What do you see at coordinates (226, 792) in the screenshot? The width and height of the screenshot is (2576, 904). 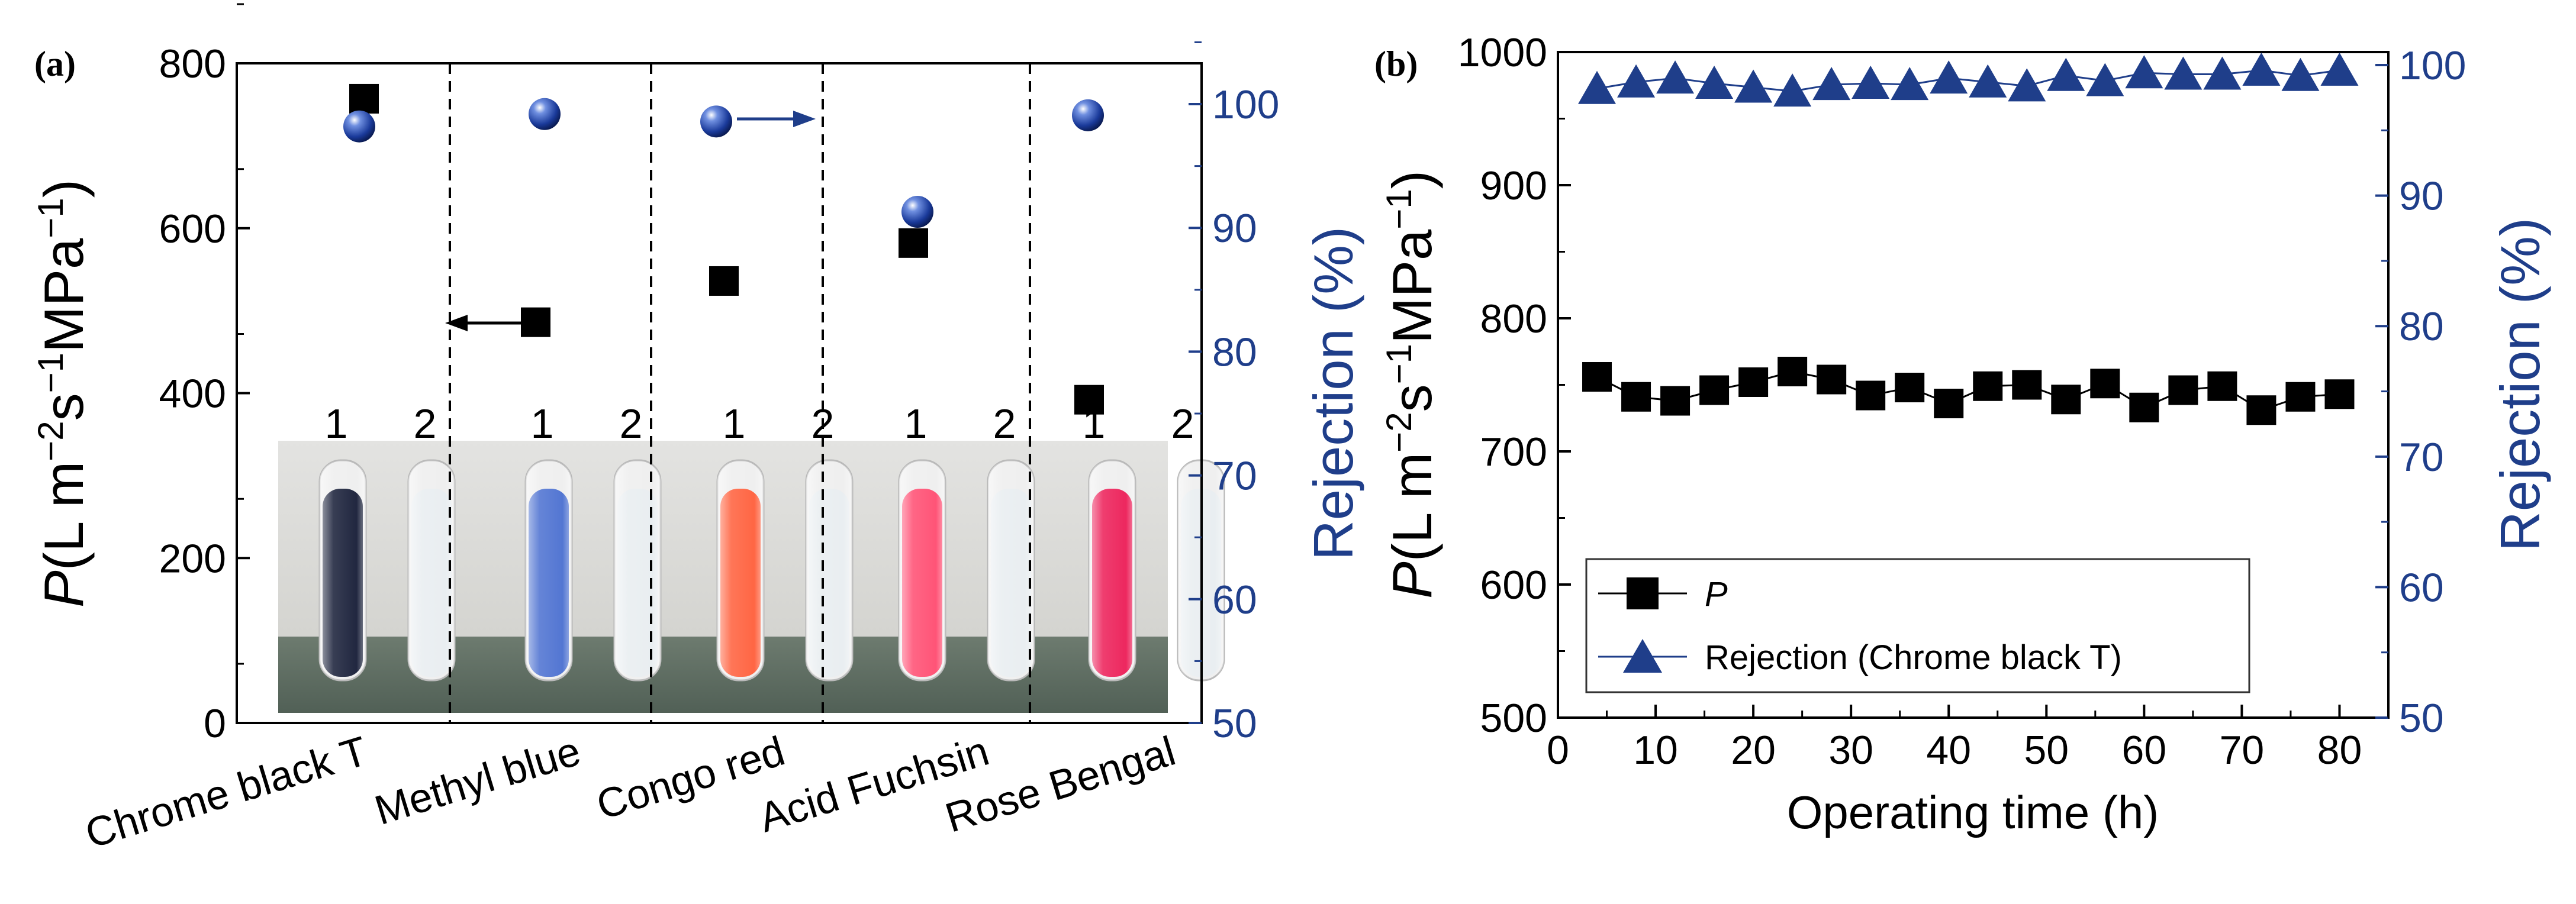 I see `category-label: Chrome black T` at bounding box center [226, 792].